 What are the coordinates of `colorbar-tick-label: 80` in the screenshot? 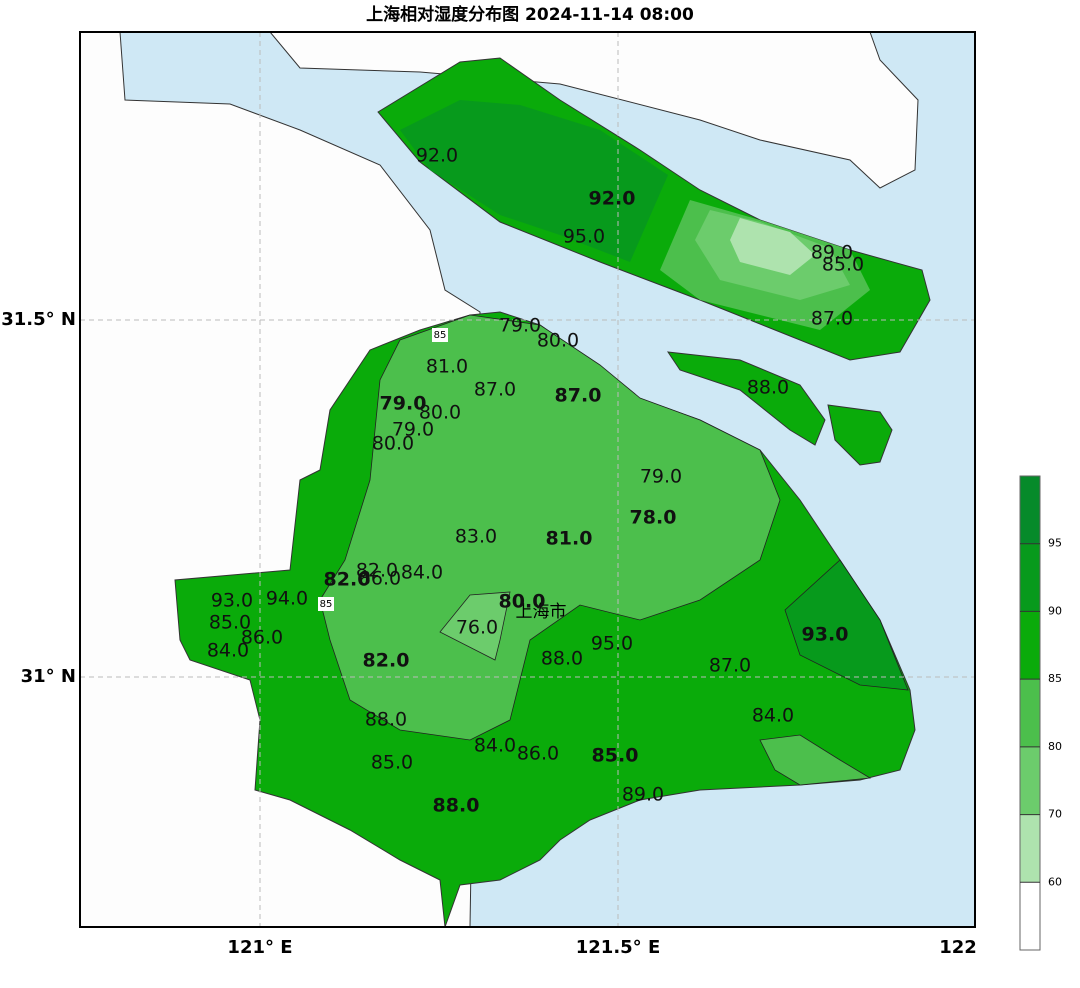 It's located at (1055, 746).